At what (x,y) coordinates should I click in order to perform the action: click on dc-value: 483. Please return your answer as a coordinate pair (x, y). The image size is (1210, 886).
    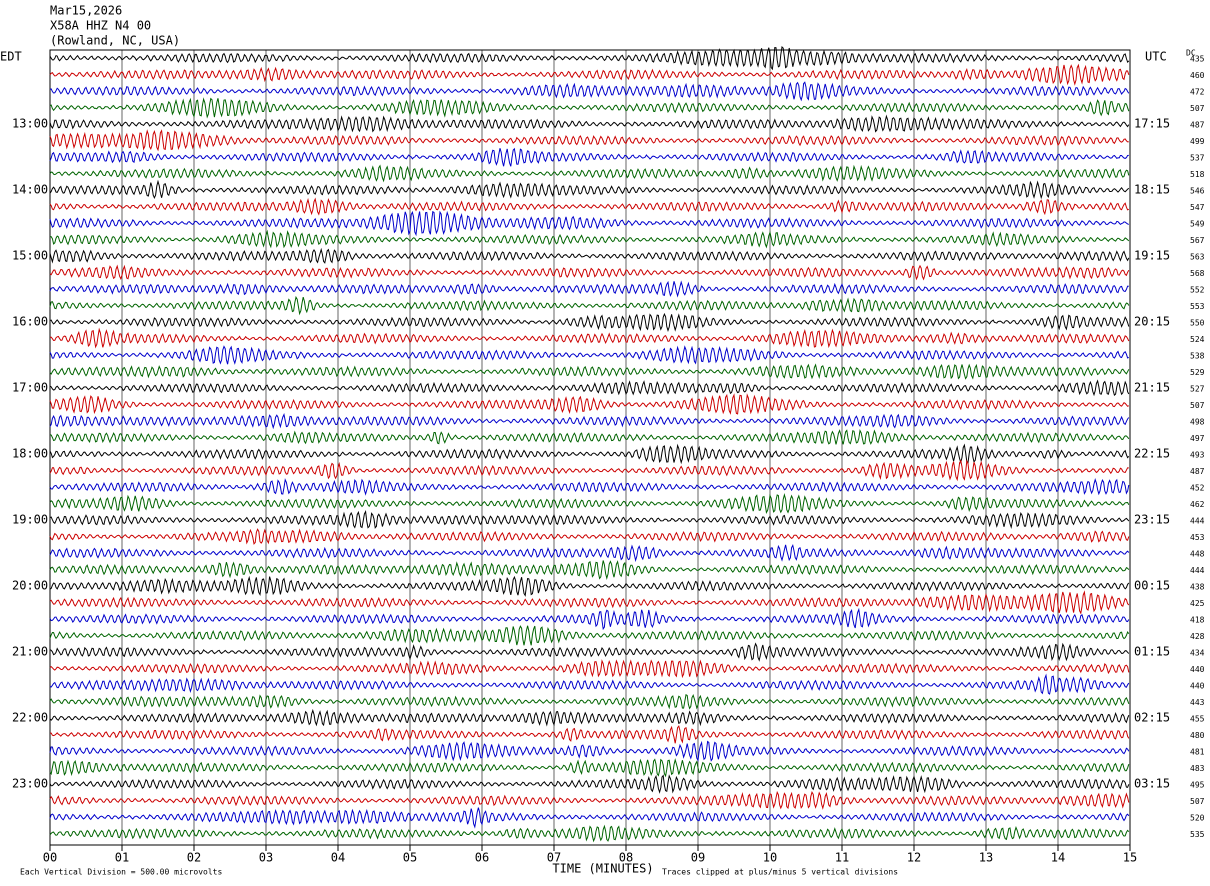
    Looking at the image, I should click on (1197, 768).